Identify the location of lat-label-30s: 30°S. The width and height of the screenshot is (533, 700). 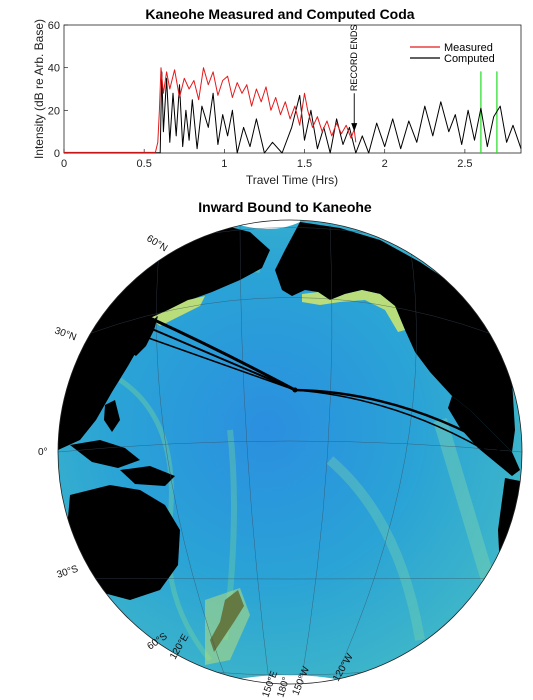
(68, 572).